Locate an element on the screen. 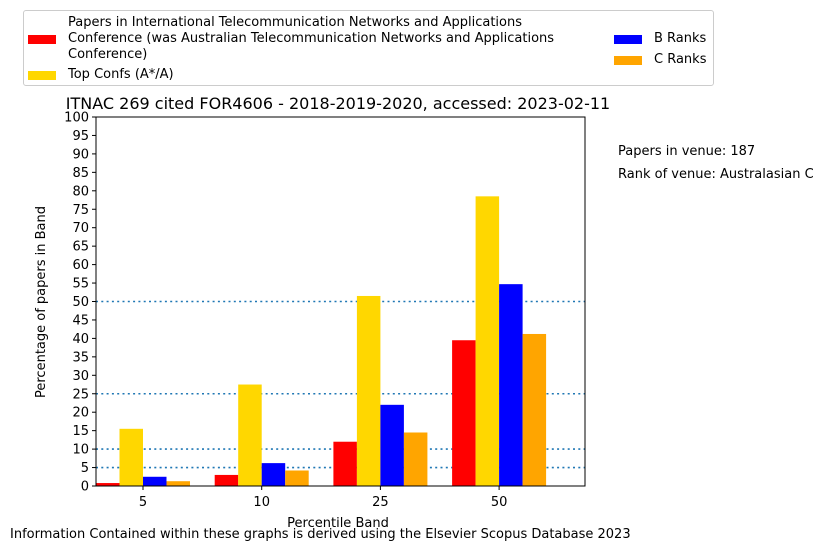 The image size is (837, 552). y-tick-label: 70 is located at coordinates (80, 228).